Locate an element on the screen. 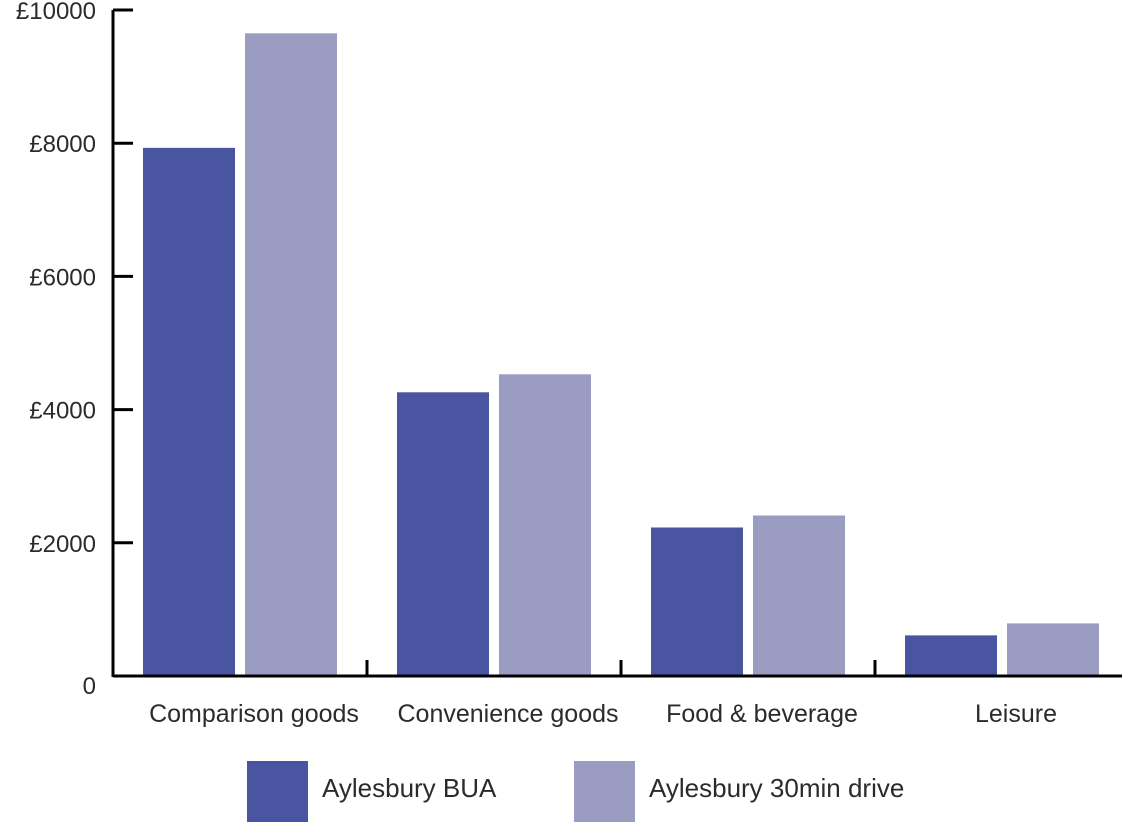 This screenshot has width=1122, height=822. y-axis-ticks: 0 £2000 £4000 £6000 £8000 £10000 is located at coordinates (74, 350).